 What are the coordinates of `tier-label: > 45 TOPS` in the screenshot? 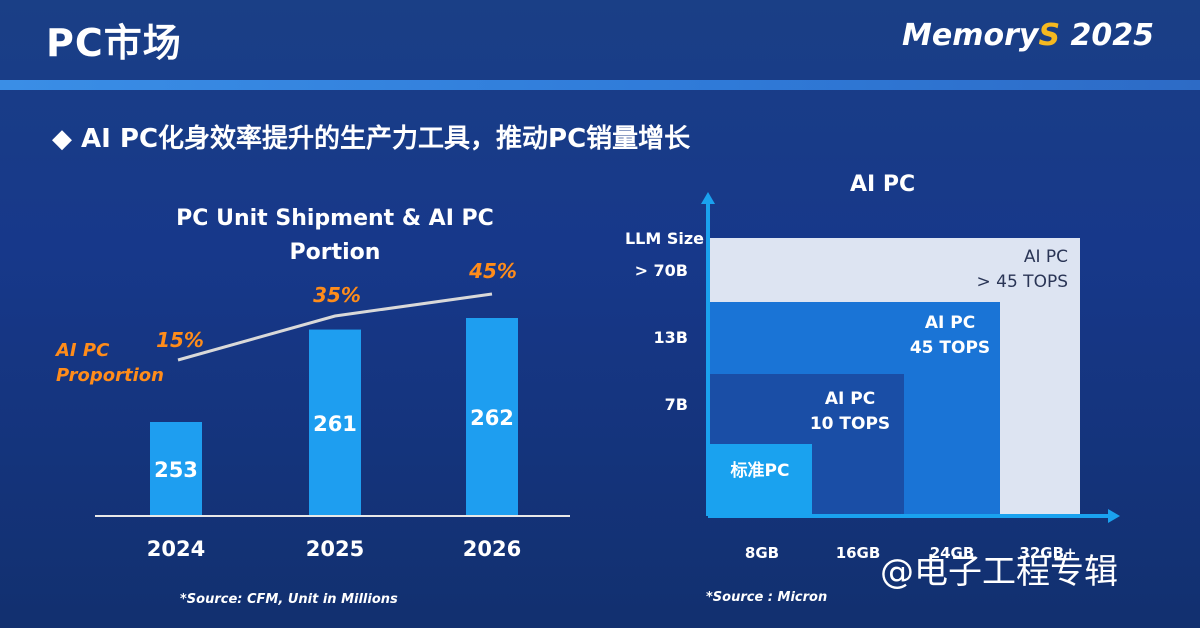 It's located at (1023, 282).